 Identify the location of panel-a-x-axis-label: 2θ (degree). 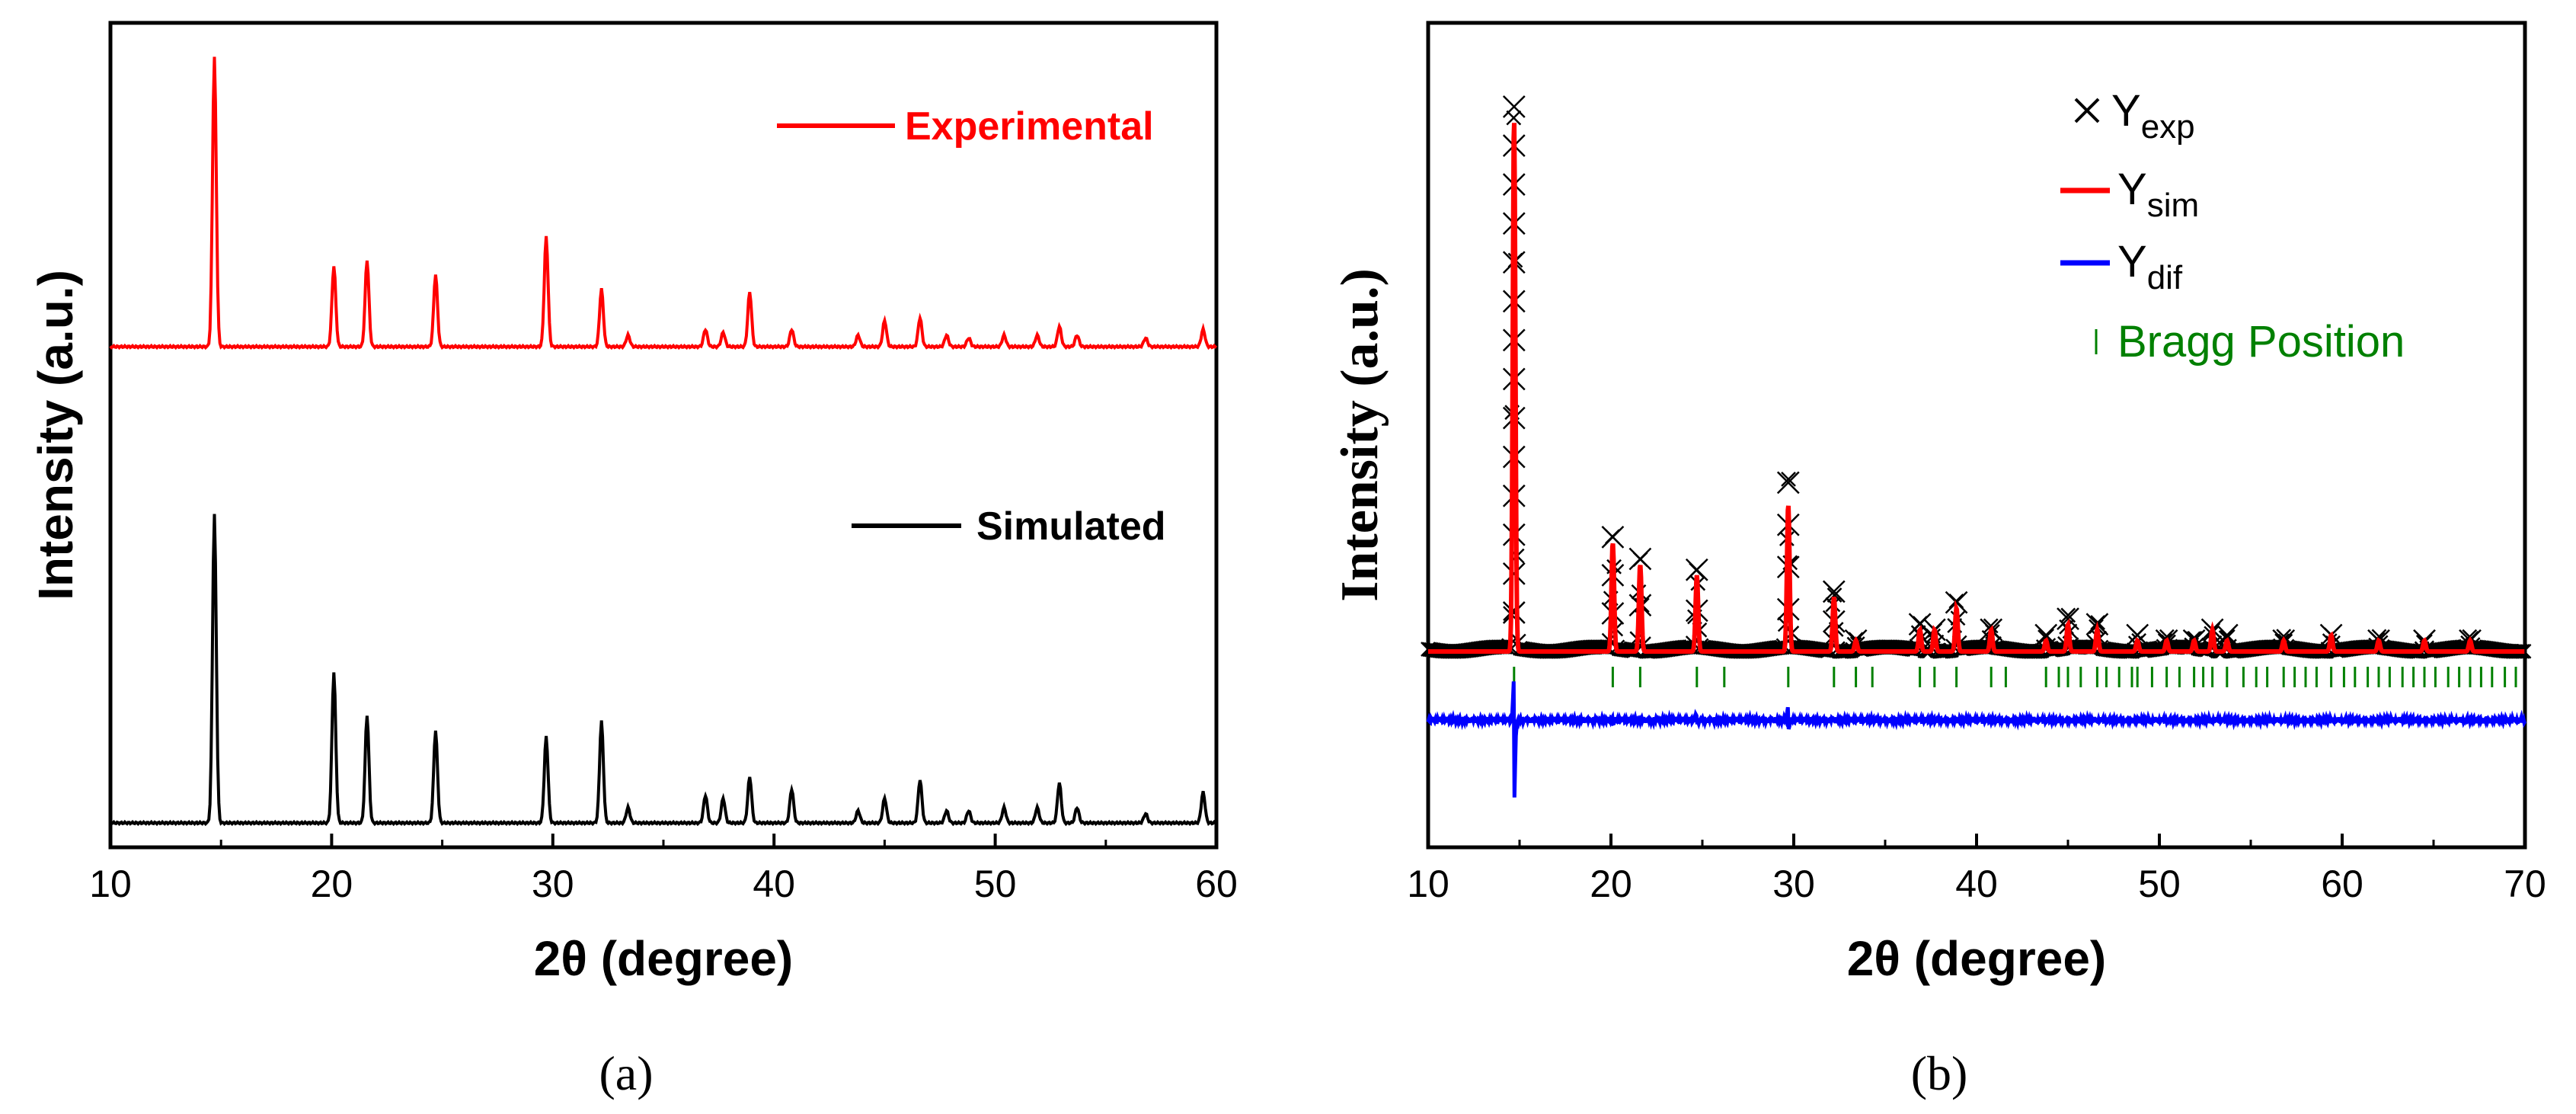
(663, 958).